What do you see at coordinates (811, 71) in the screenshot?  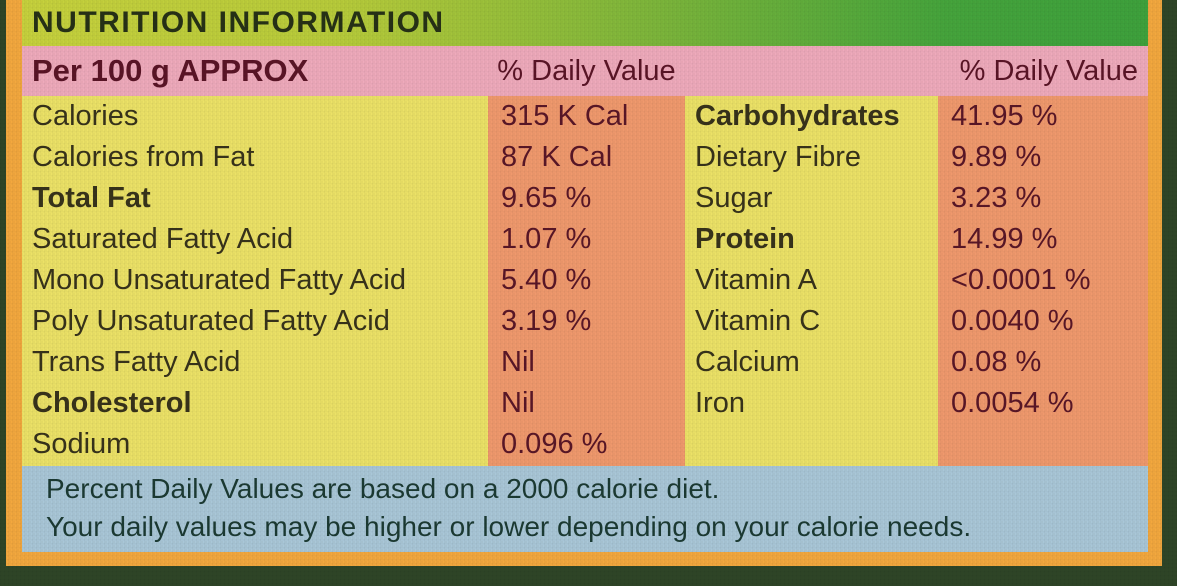 I see `header-spacer` at bounding box center [811, 71].